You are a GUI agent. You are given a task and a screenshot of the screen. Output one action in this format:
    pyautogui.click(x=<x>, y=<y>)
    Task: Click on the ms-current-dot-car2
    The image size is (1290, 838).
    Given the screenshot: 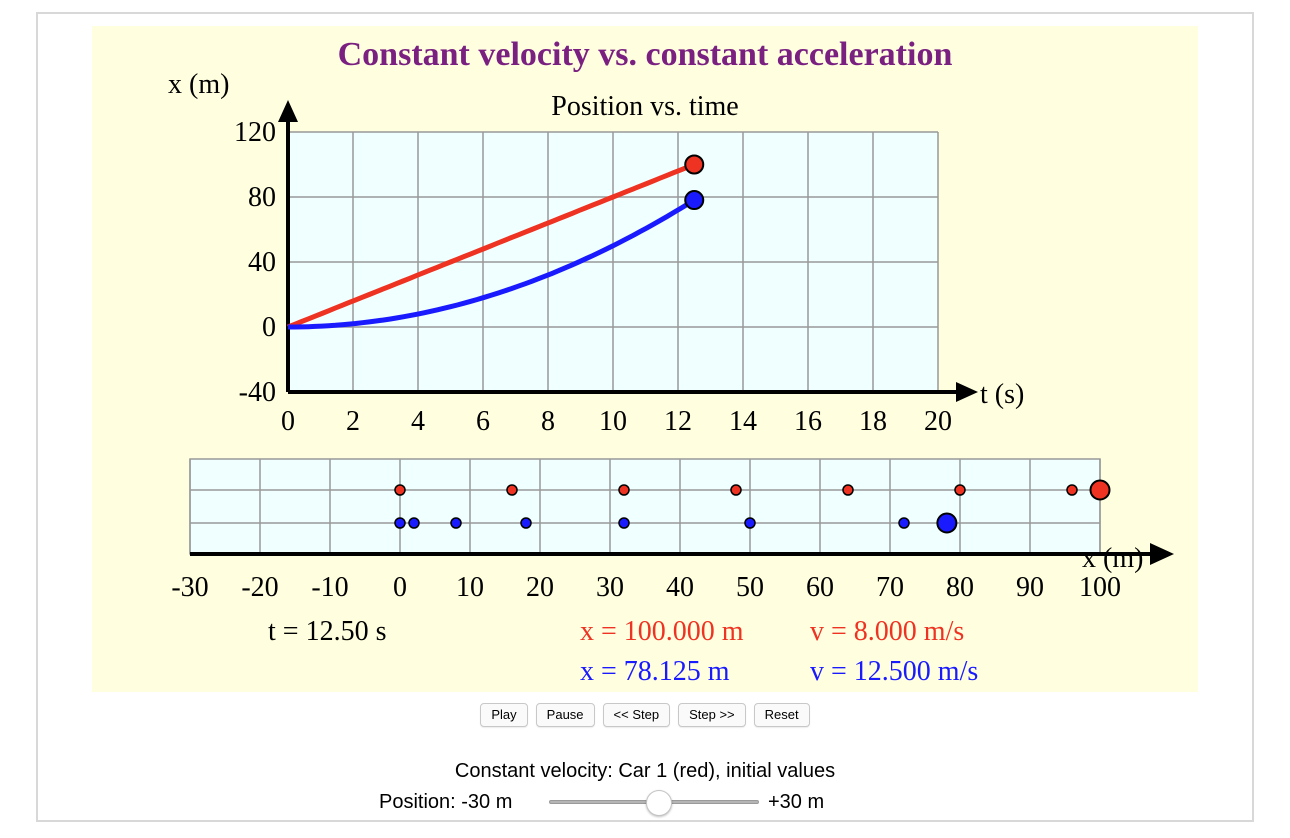 What is the action you would take?
    pyautogui.click(x=947, y=523)
    